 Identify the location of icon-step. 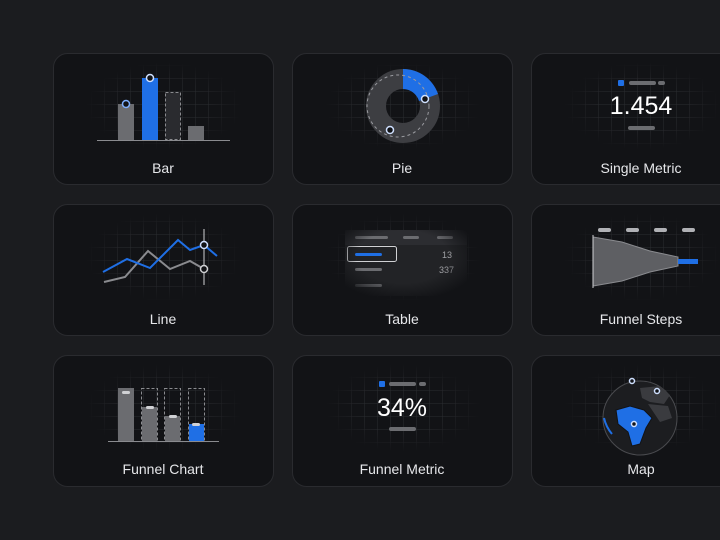
(688, 261).